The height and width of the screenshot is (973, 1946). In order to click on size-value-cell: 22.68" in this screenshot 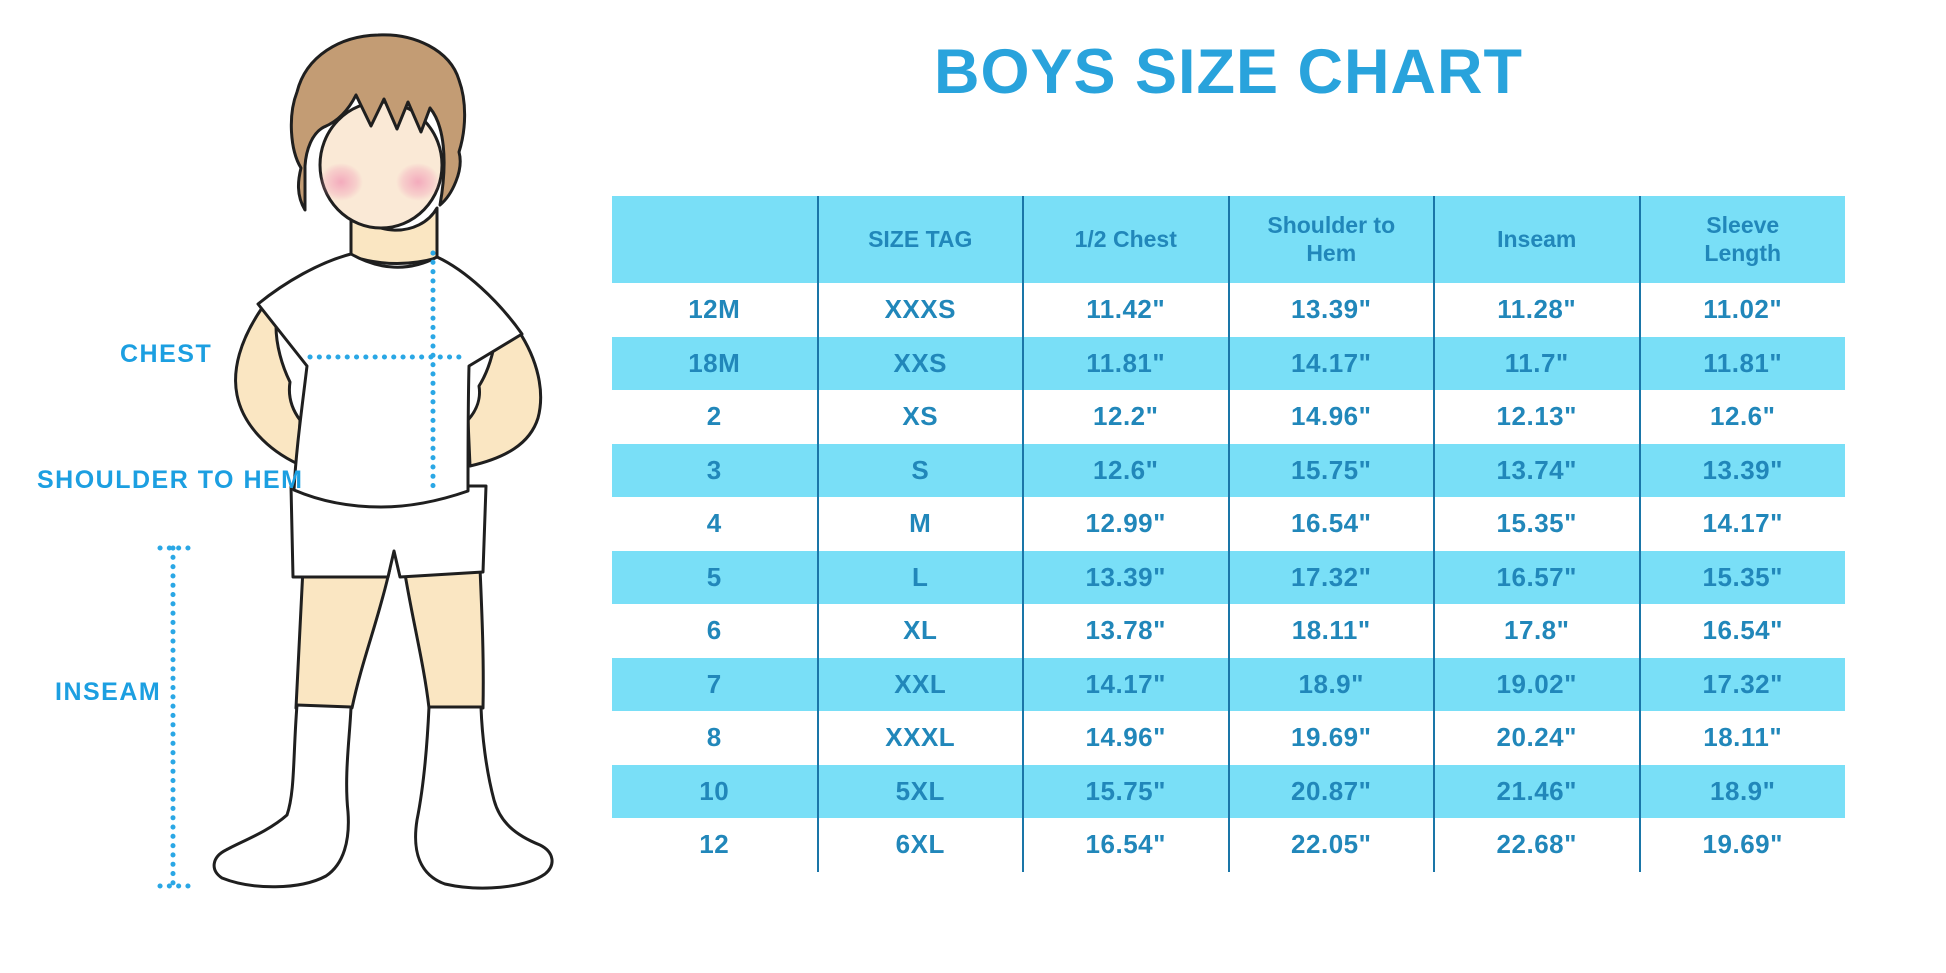, I will do `click(1536, 845)`.